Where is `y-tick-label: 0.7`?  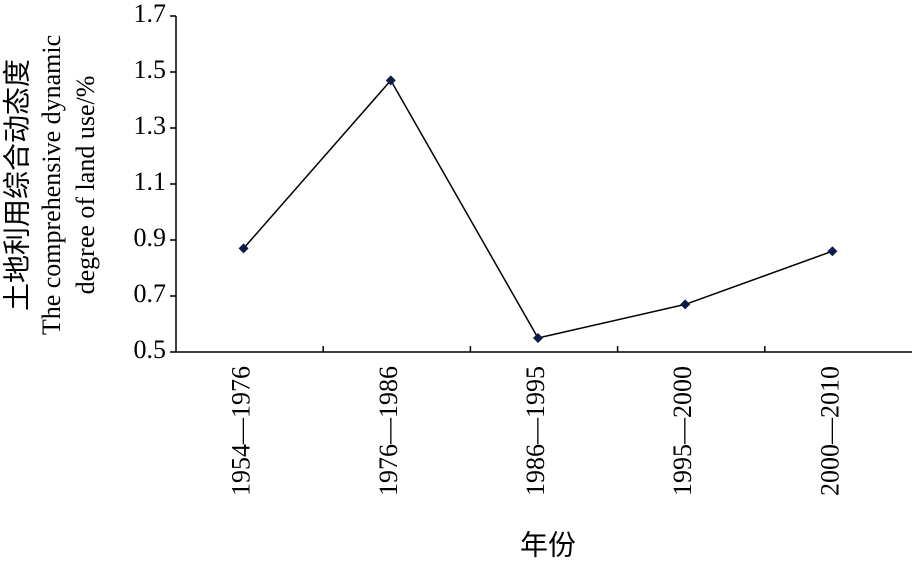 y-tick-label: 0.7 is located at coordinates (150, 293).